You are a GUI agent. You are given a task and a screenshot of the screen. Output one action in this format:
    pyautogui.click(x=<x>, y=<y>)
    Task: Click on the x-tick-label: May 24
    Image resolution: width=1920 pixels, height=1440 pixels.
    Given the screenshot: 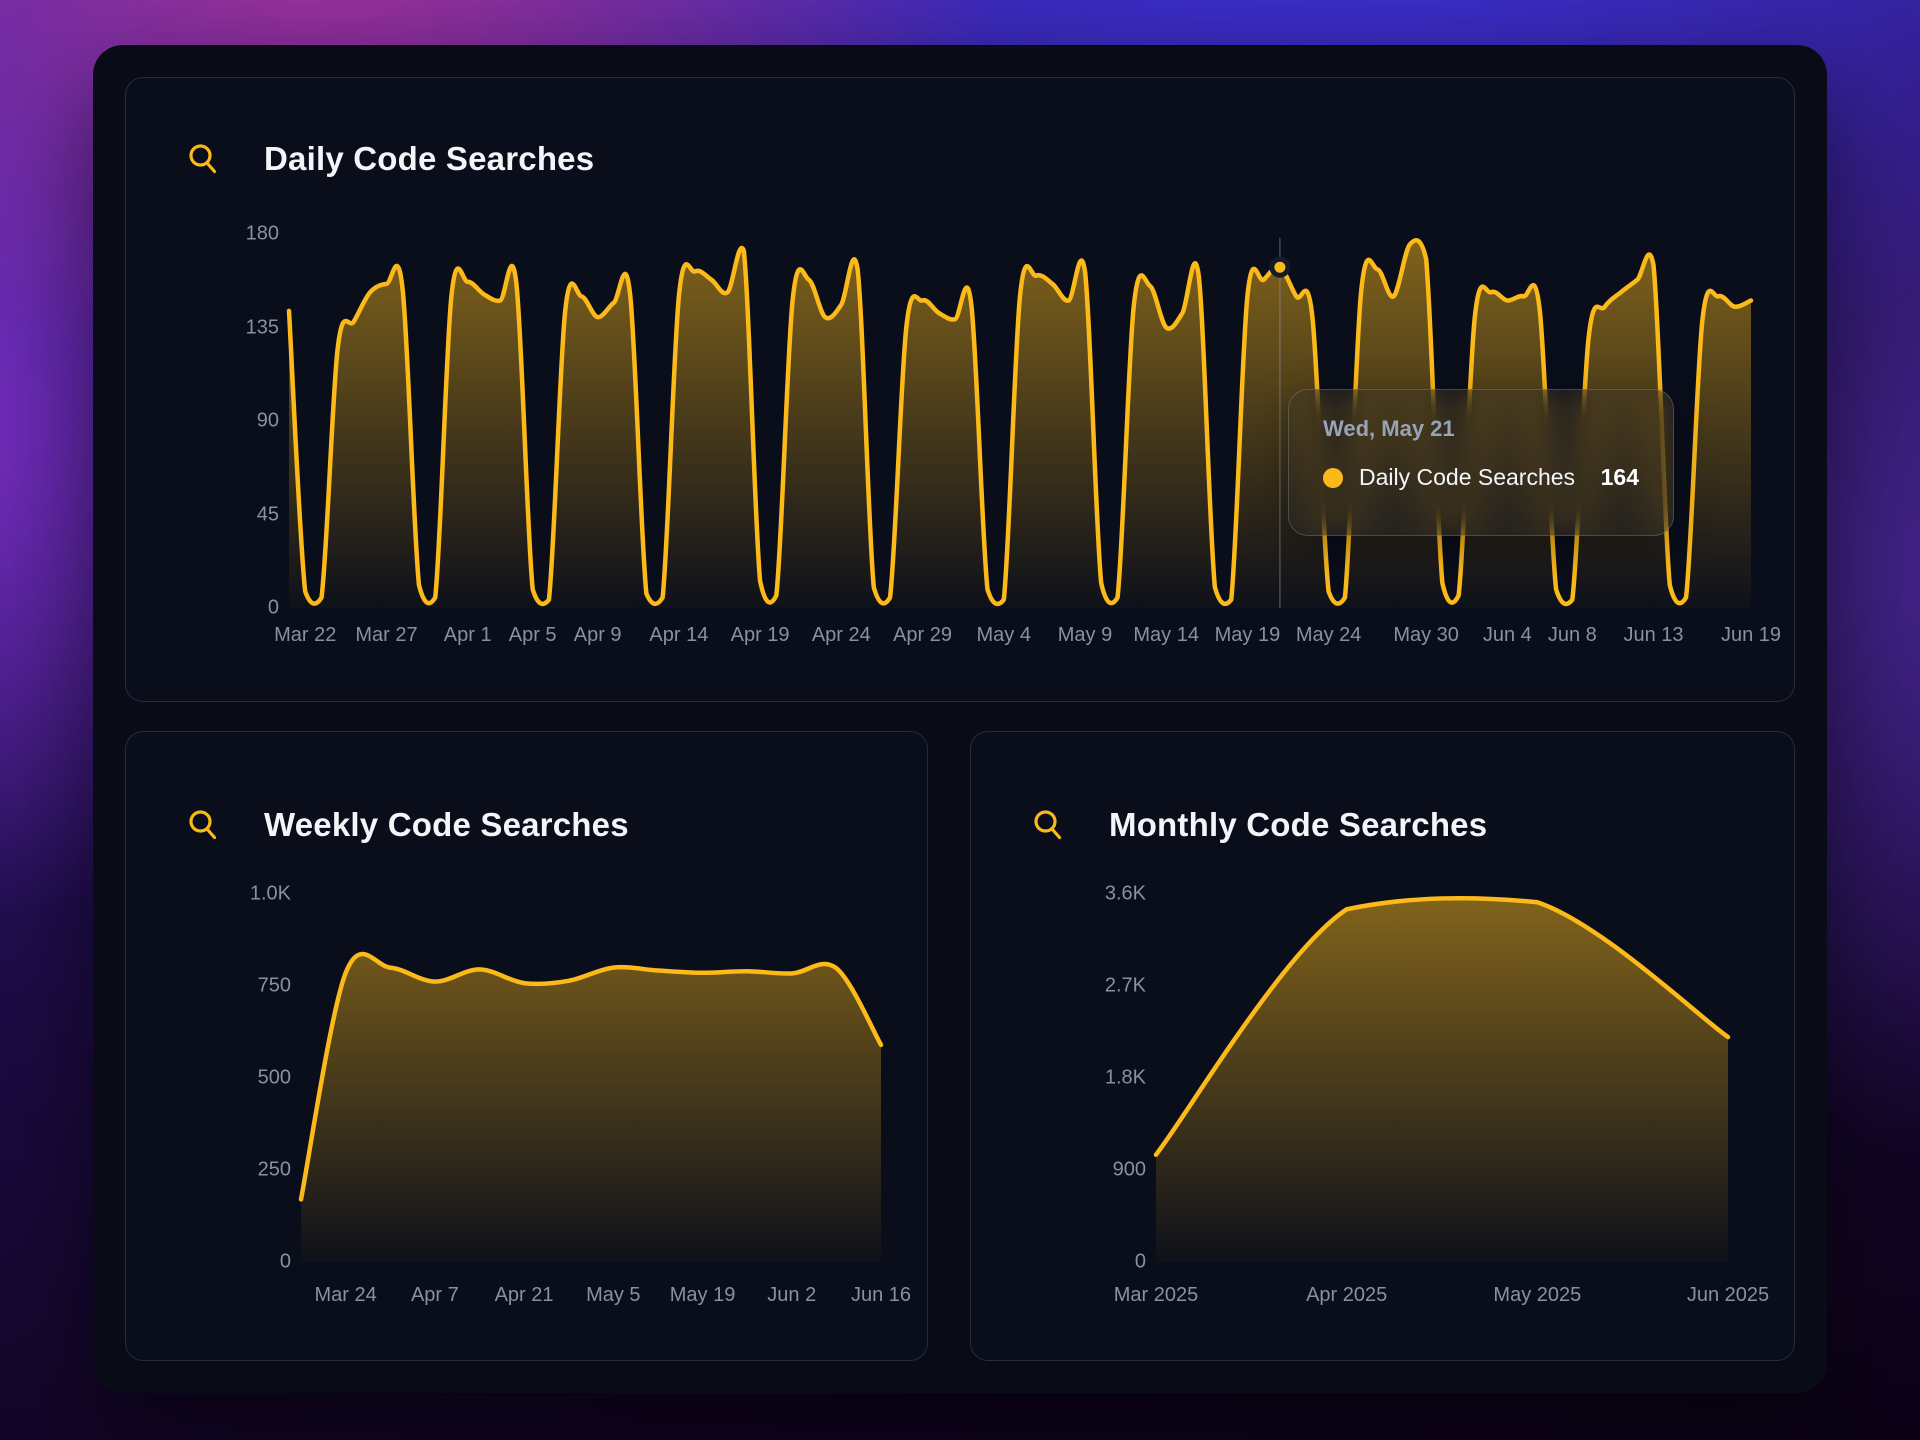 What is the action you would take?
    pyautogui.click(x=1328, y=635)
    